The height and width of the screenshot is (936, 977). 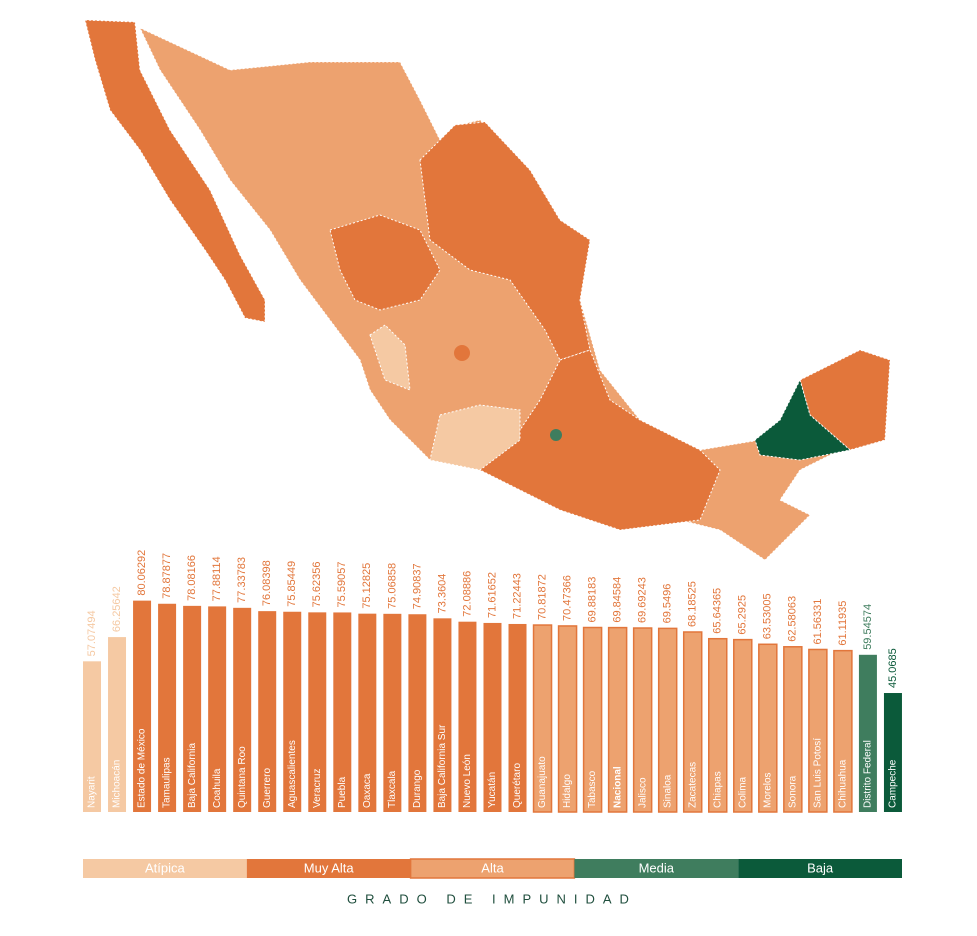 What do you see at coordinates (668, 604) in the screenshot?
I see `value-label: 69.5496` at bounding box center [668, 604].